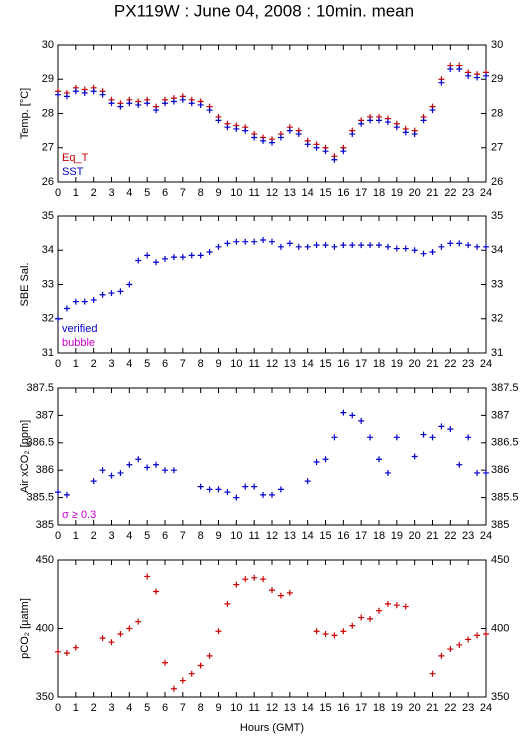 The width and height of the screenshot is (529, 744). Describe the element at coordinates (111, 536) in the screenshot. I see `x-tick-label: 3` at that location.